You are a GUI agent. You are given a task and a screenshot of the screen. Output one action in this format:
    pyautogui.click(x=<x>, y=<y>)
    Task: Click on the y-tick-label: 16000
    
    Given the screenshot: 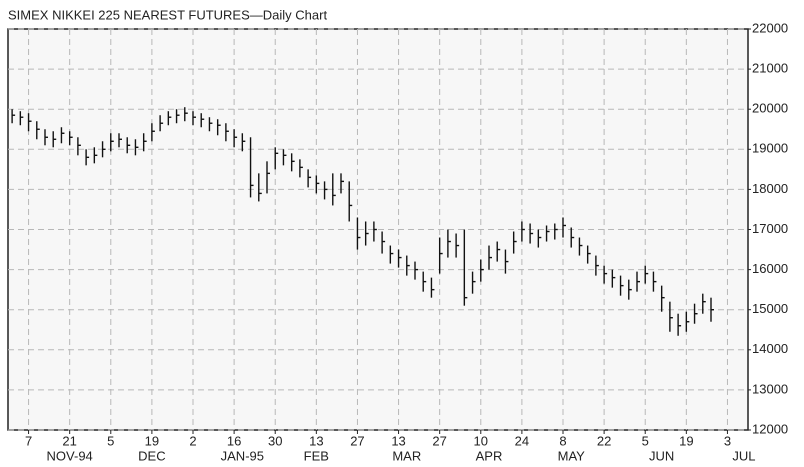 What is the action you would take?
    pyautogui.click(x=770, y=268)
    